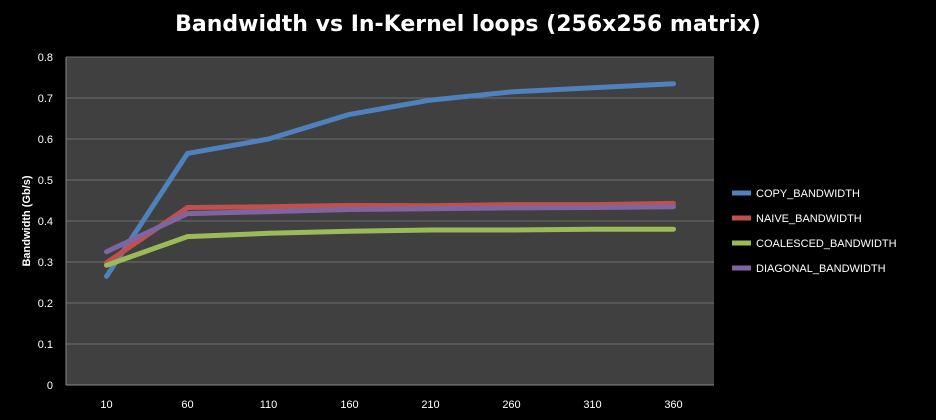 The image size is (936, 420). I want to click on y-tick-label: 0.1, so click(45, 345).